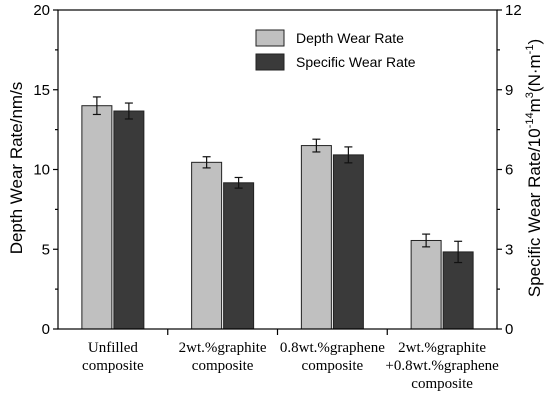 Image resolution: width=550 pixels, height=405 pixels. Describe the element at coordinates (442, 366) in the screenshot. I see `category-label-3: 2wt.%graphite +0.8wt.%graphene composite` at that location.